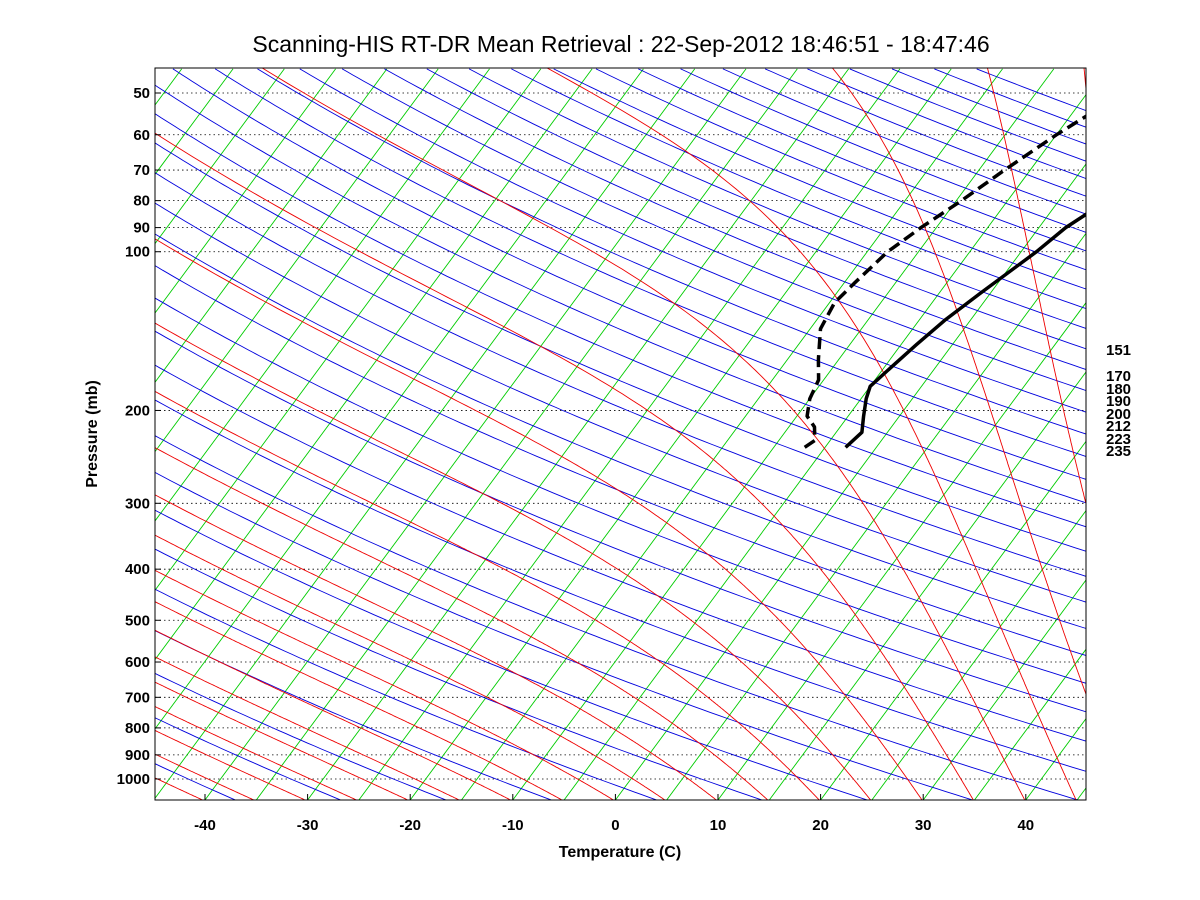 The image size is (1200, 900). What do you see at coordinates (308, 825) in the screenshot?
I see `x-tick-label: -30` at bounding box center [308, 825].